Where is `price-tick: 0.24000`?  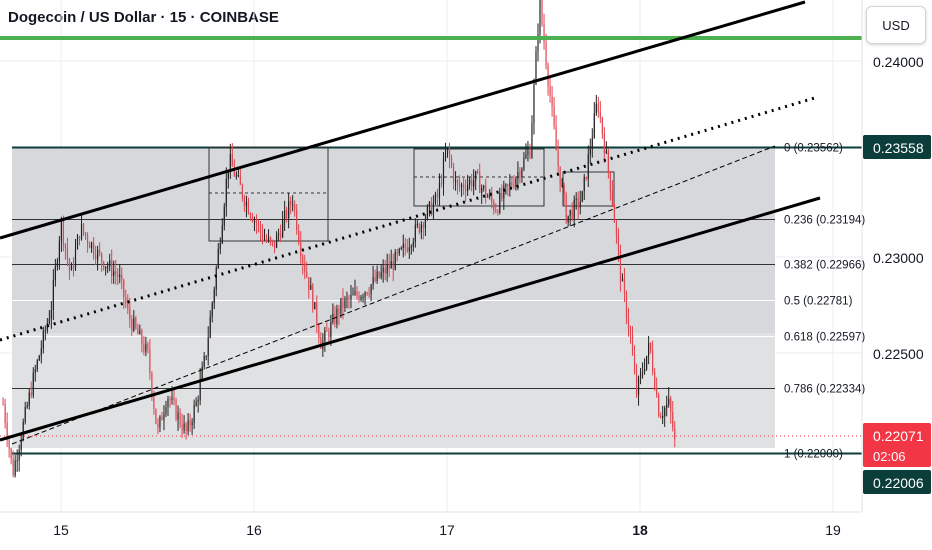 price-tick: 0.24000 is located at coordinates (898, 62).